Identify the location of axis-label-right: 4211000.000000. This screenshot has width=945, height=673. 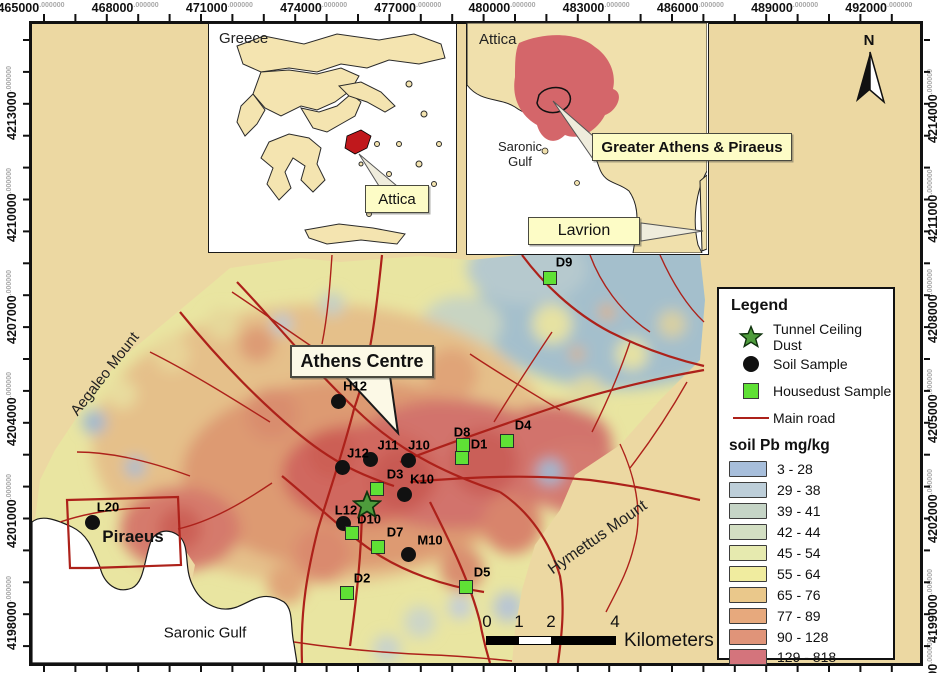
(933, 206).